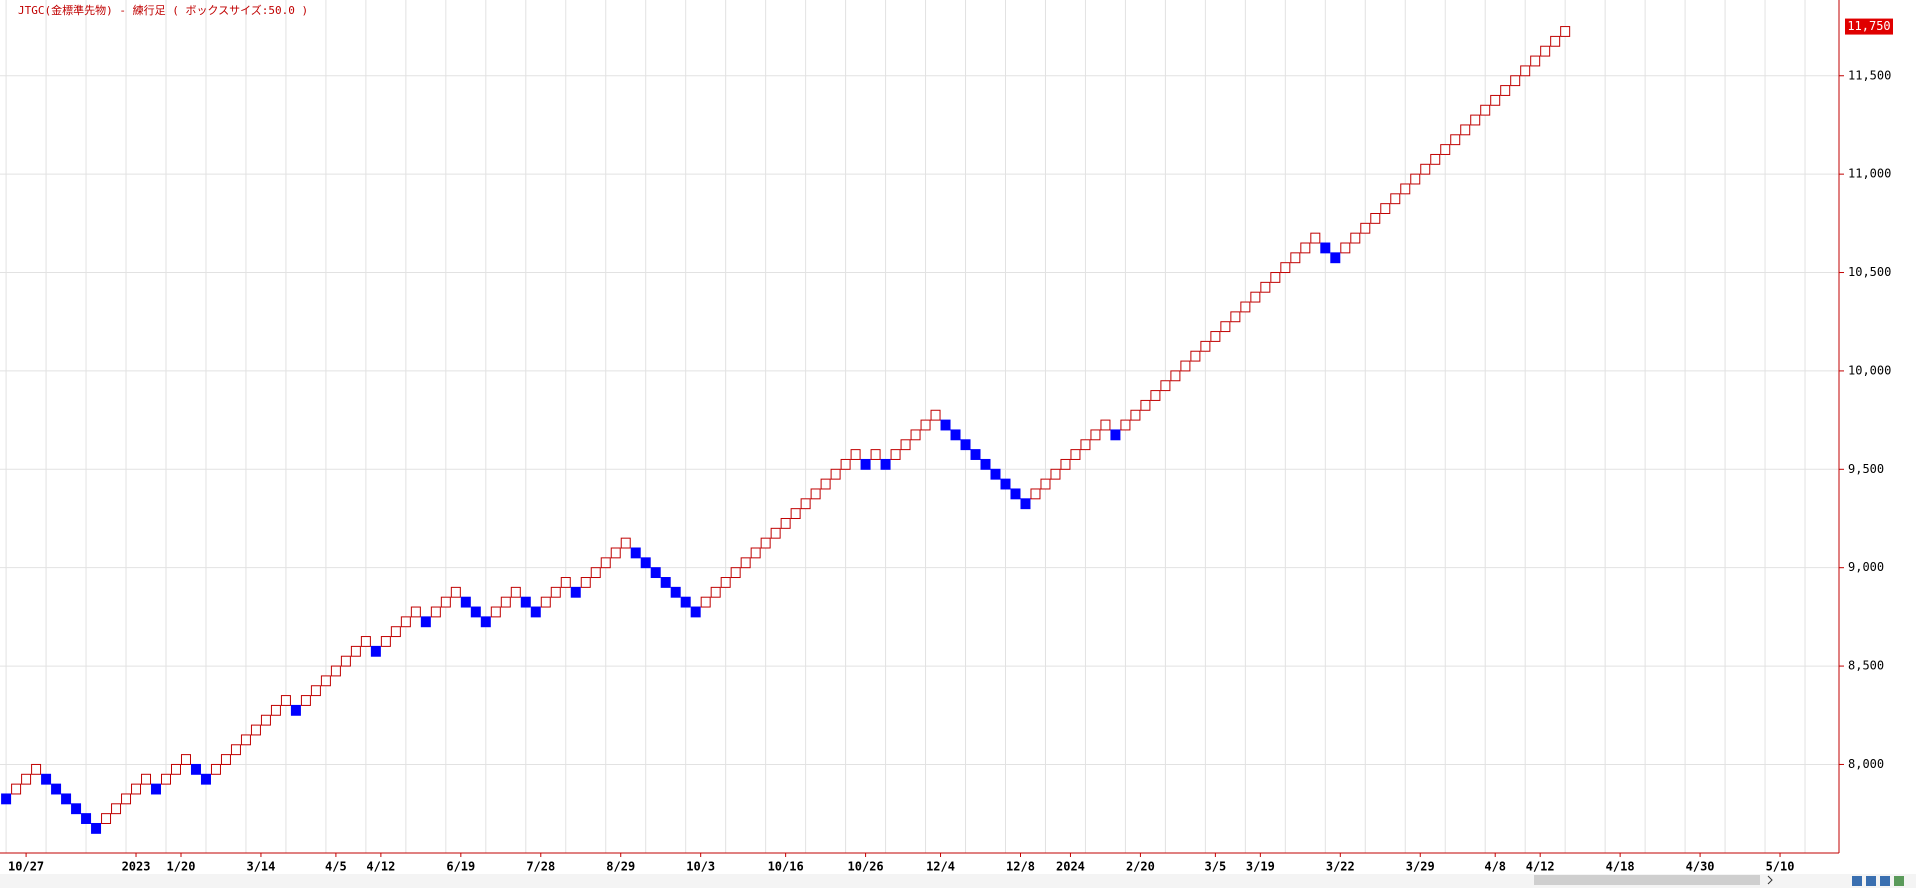 This screenshot has height=888, width=1916. Describe the element at coordinates (1020, 867) in the screenshot. I see `x-tick-label: 12/8` at that location.